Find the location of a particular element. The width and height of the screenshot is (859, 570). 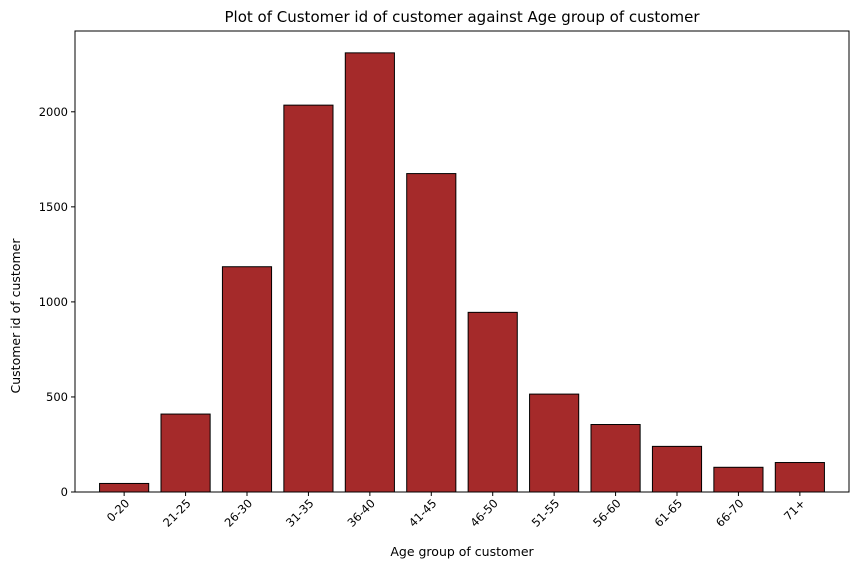

x-tick-label: 31-35 is located at coordinates (300, 513).